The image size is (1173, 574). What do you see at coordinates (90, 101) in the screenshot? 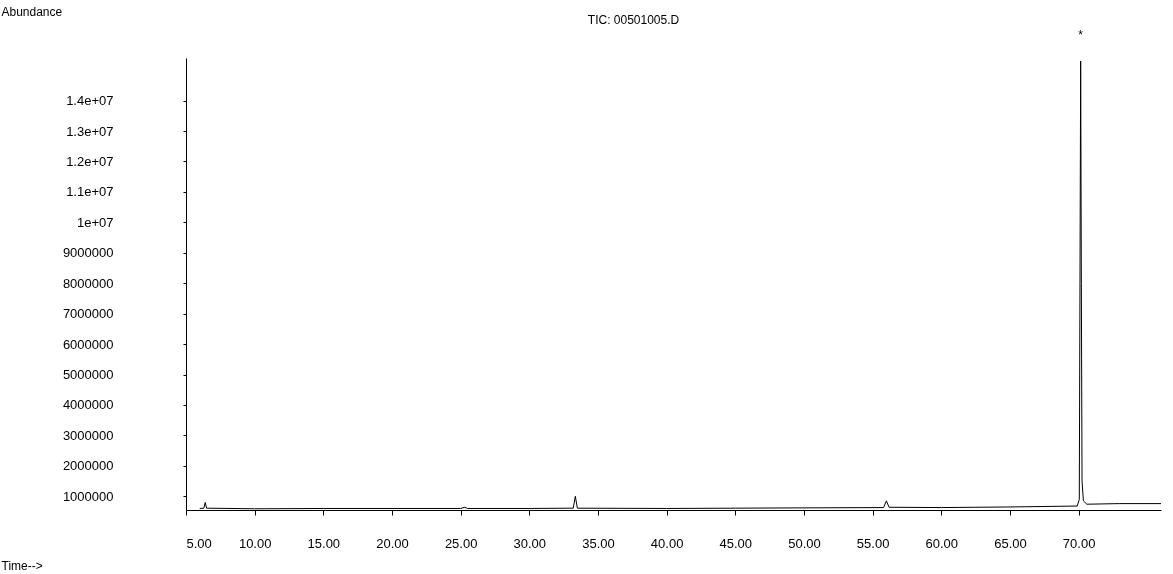
I see `y-tick-label: 1.4e+07` at bounding box center [90, 101].